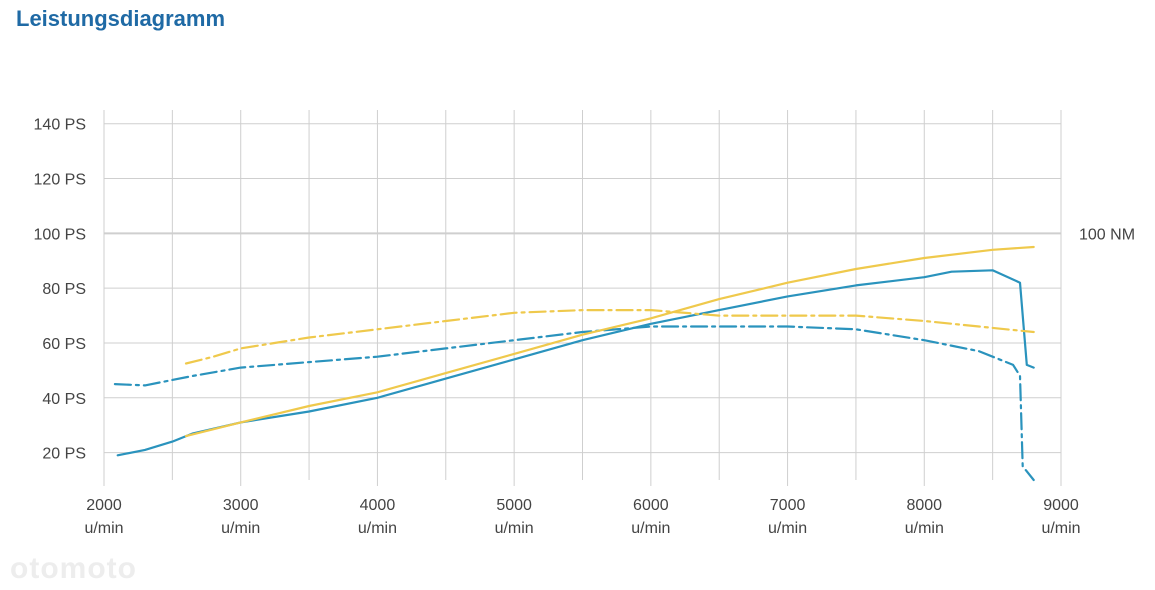  What do you see at coordinates (73, 568) in the screenshot?
I see `watermark-logo: otomoto` at bounding box center [73, 568].